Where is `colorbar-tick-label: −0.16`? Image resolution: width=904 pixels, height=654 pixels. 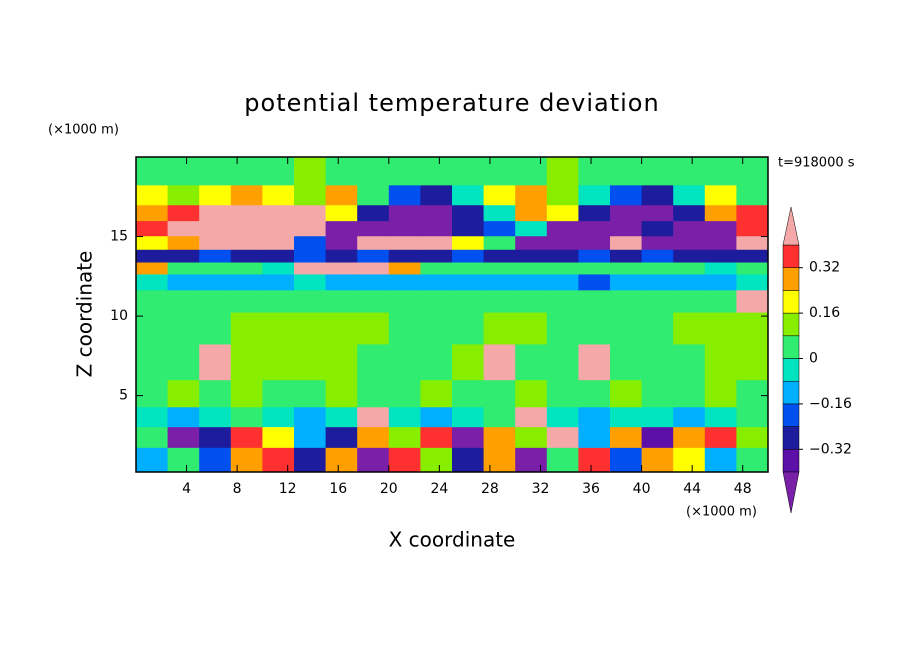 colorbar-tick-label: −0.16 is located at coordinates (830, 404).